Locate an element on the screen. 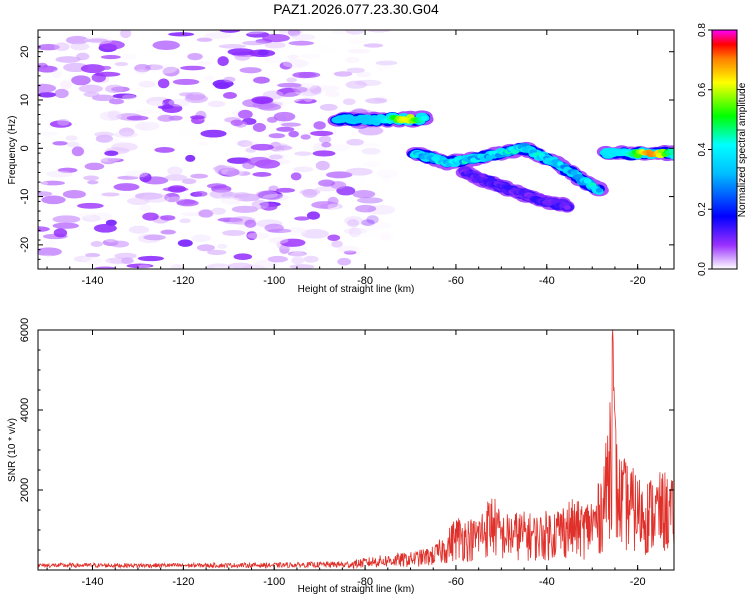 This screenshot has height=600, width=750. spectrogram-y-tick-label: -20 is located at coordinates (25, 245).